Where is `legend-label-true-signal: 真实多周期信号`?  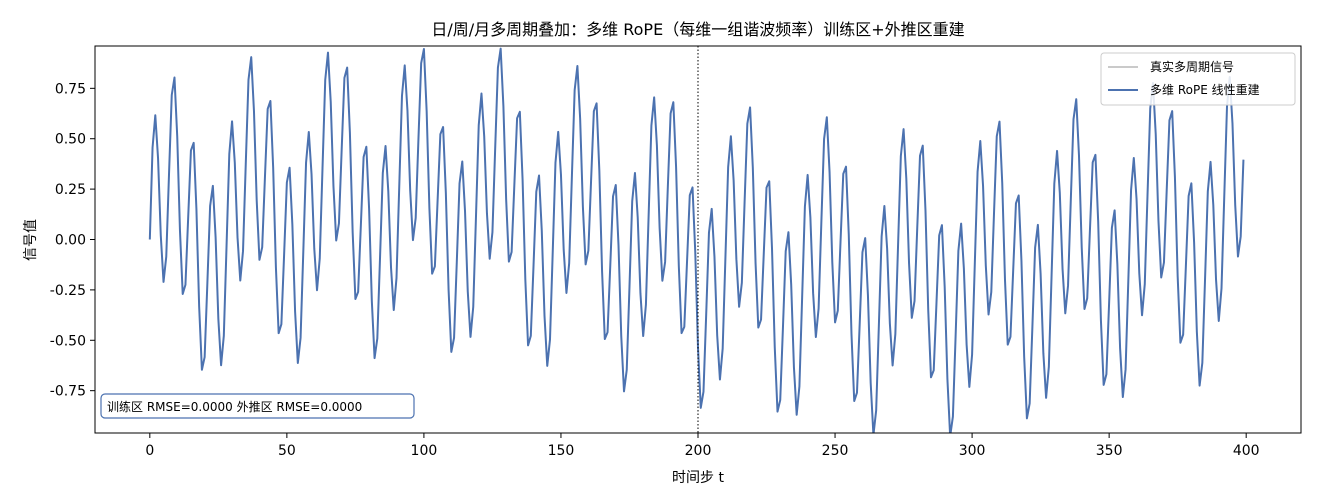
legend-label-true-signal: 真实多周期信号 is located at coordinates (1192, 66).